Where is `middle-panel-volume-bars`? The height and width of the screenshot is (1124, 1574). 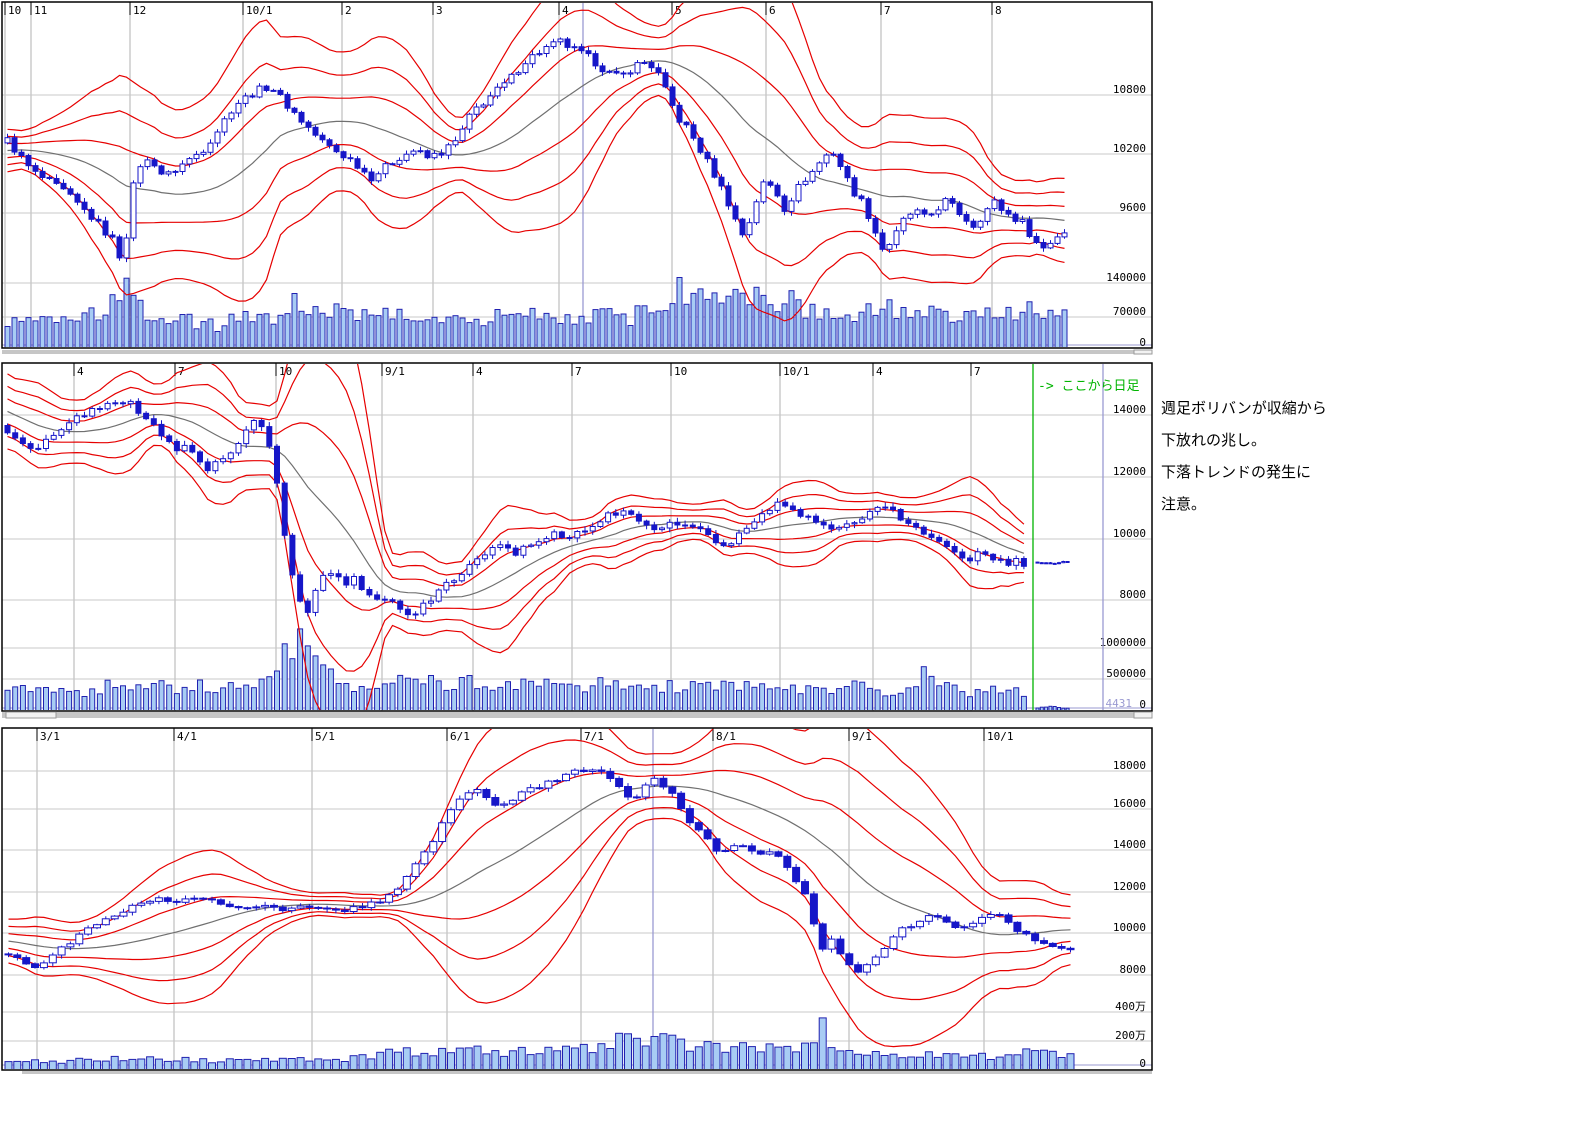 middle-panel-volume-bars is located at coordinates (537, 669).